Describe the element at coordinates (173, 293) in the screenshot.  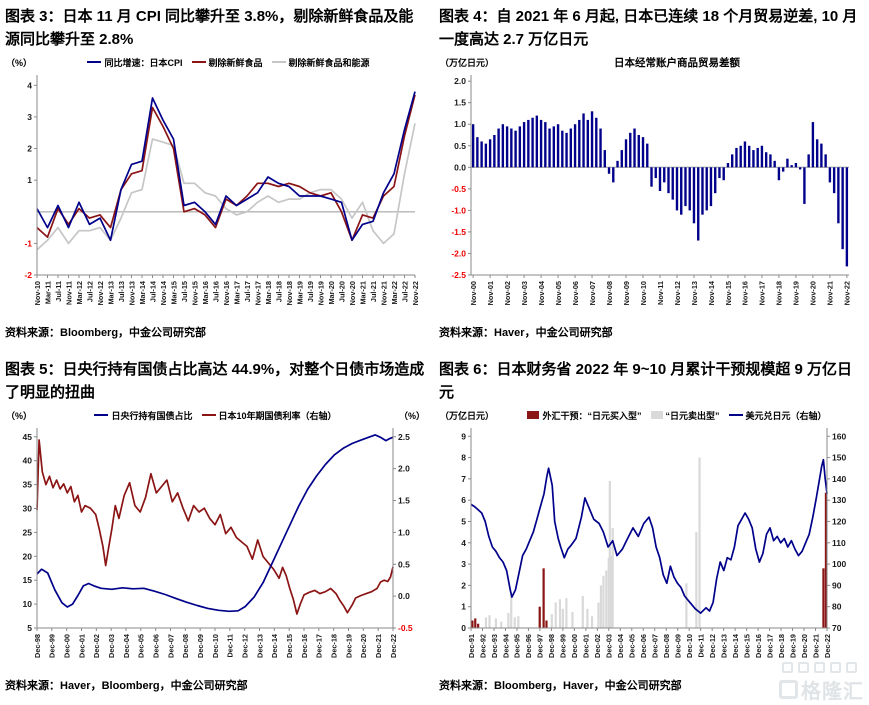
I see `axis-tick-label: Mar-15` at that location.